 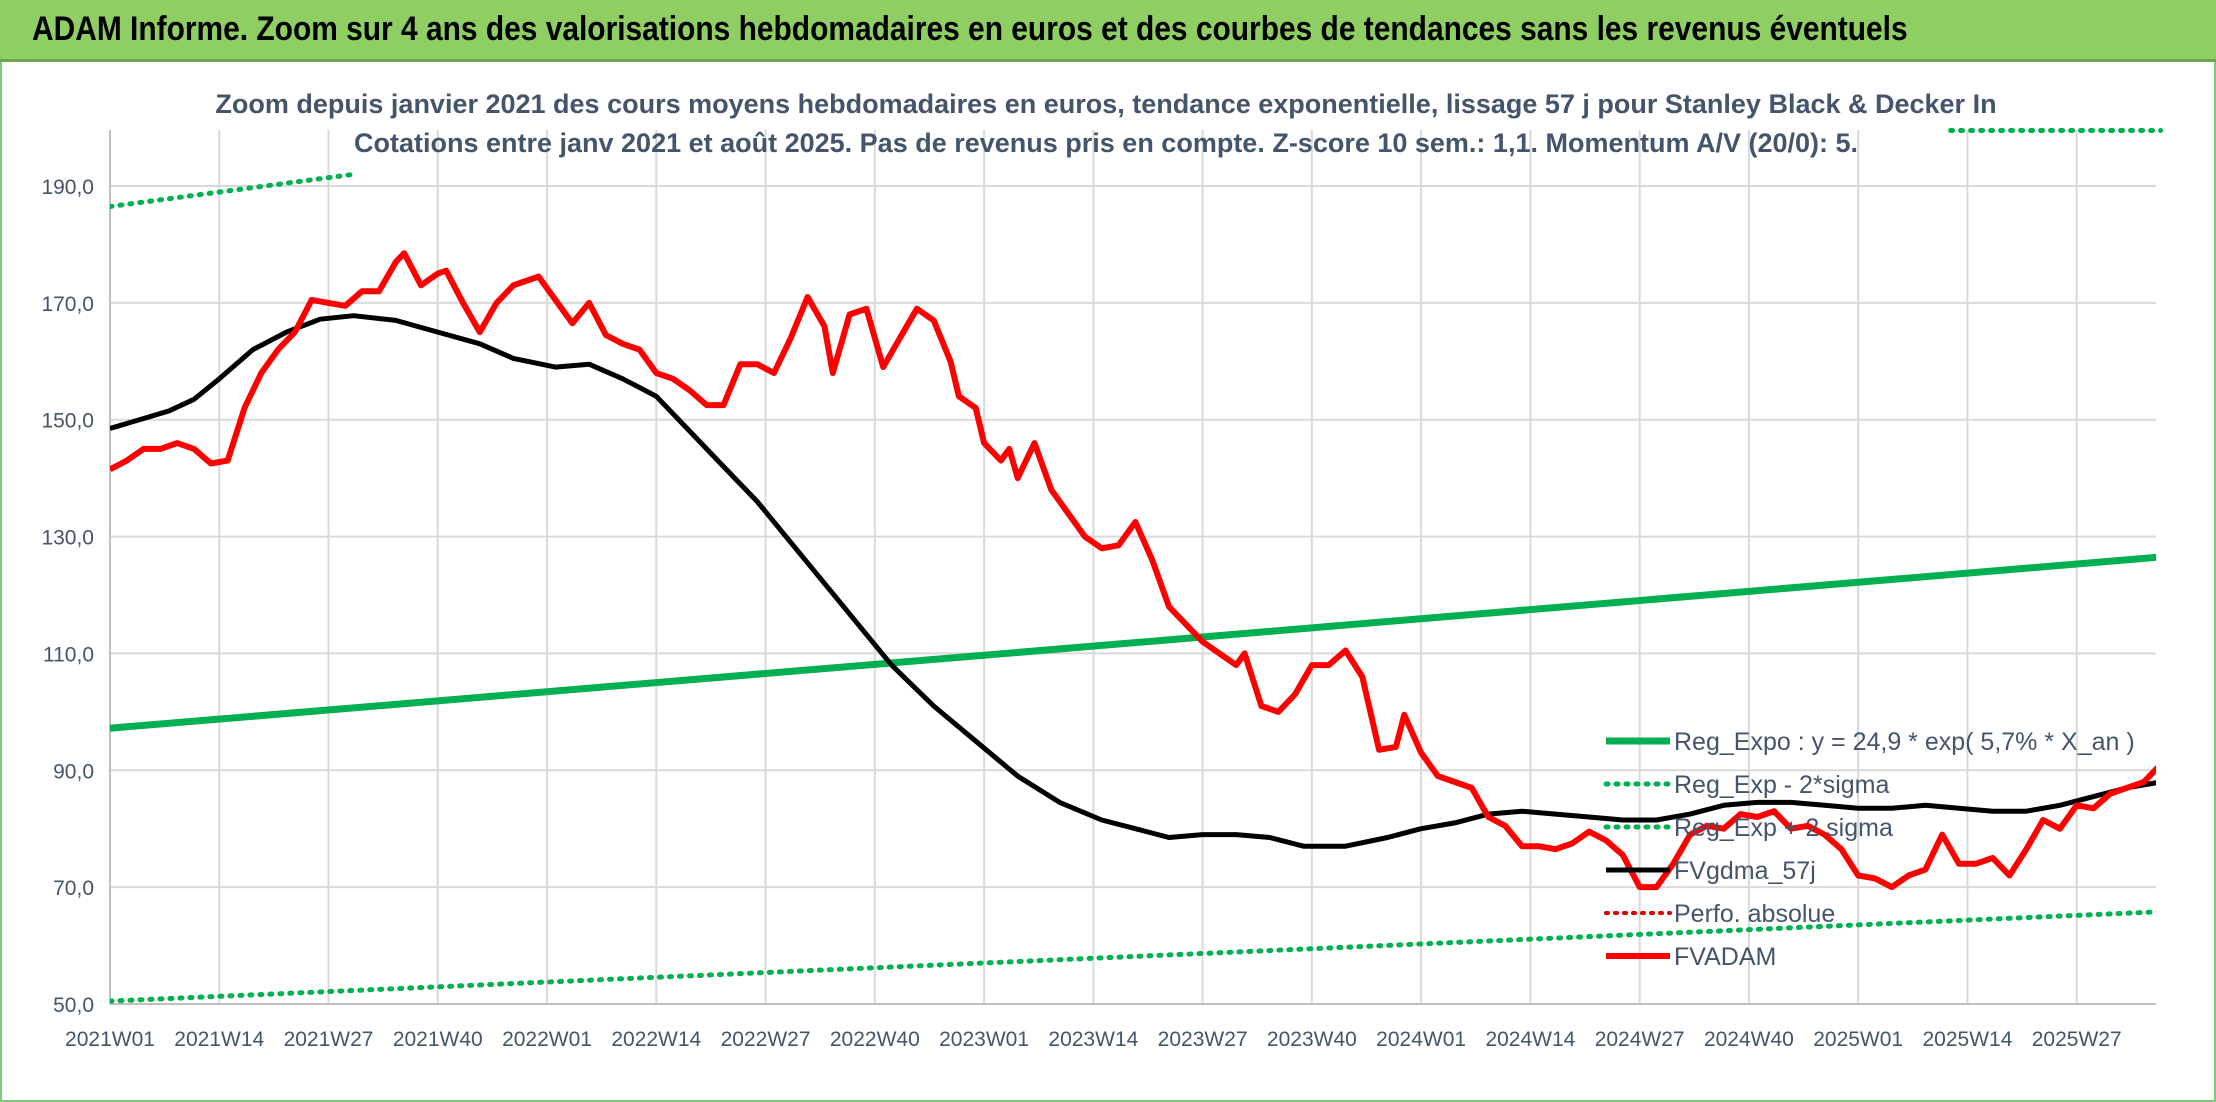 What do you see at coordinates (67, 538) in the screenshot?
I see `y-tick-label: 130,0` at bounding box center [67, 538].